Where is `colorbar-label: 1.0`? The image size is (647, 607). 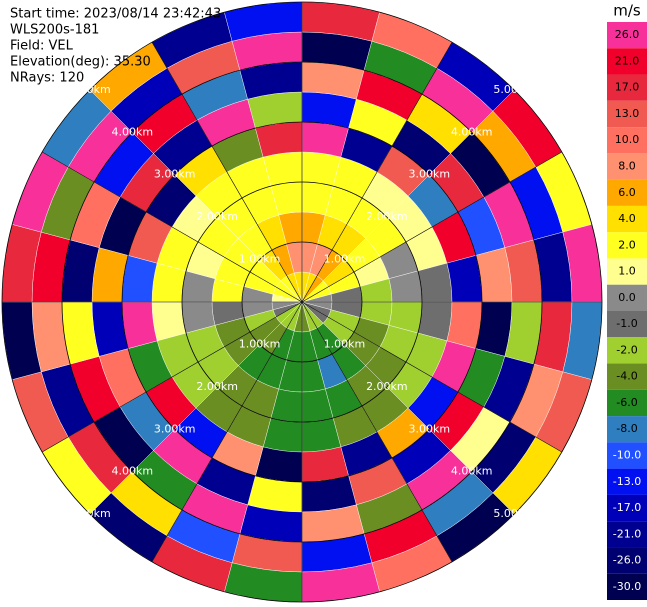 colorbar-label: 1.0 is located at coordinates (627, 271).